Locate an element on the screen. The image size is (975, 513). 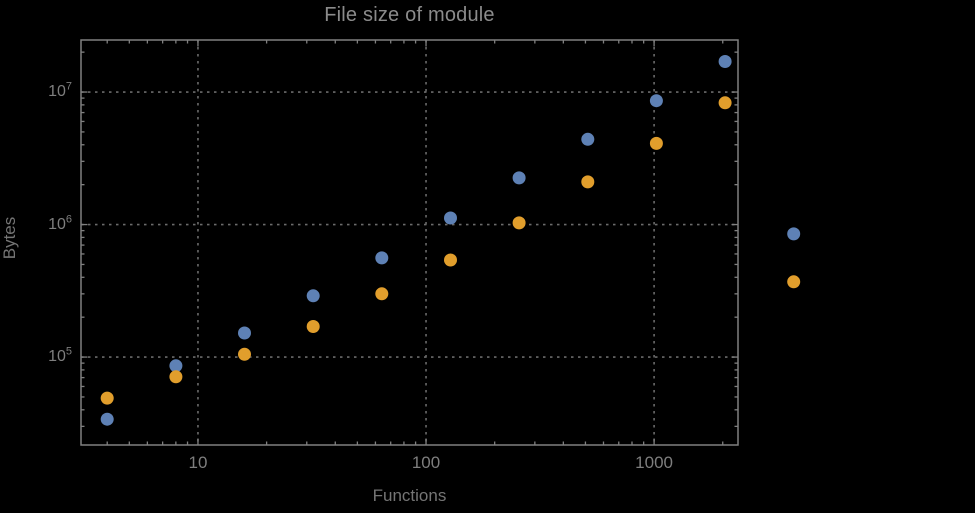
chart-title: File size of module is located at coordinates (409, 15).